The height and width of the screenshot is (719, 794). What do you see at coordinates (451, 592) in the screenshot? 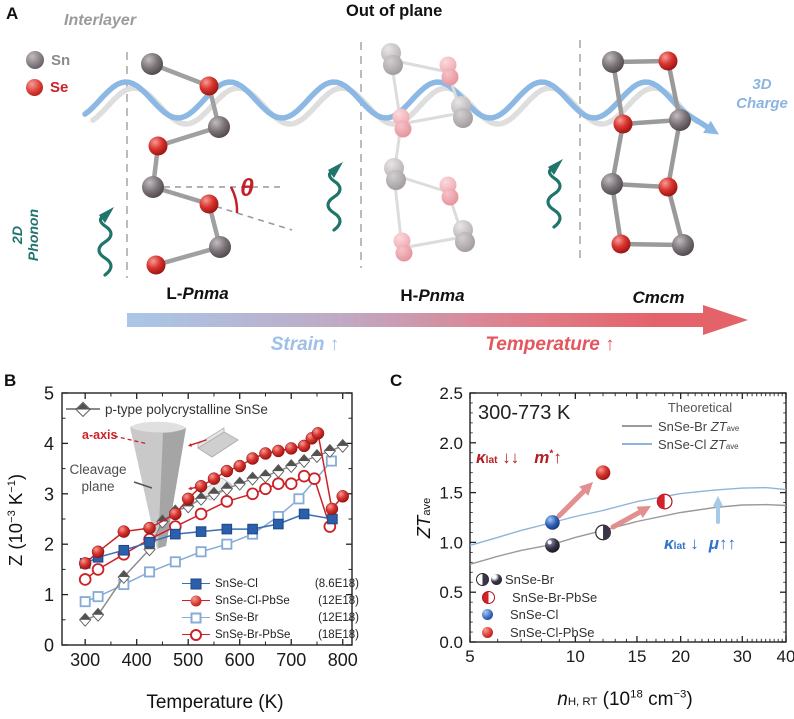
I see `svg-text: 0.5` at bounding box center [451, 592].